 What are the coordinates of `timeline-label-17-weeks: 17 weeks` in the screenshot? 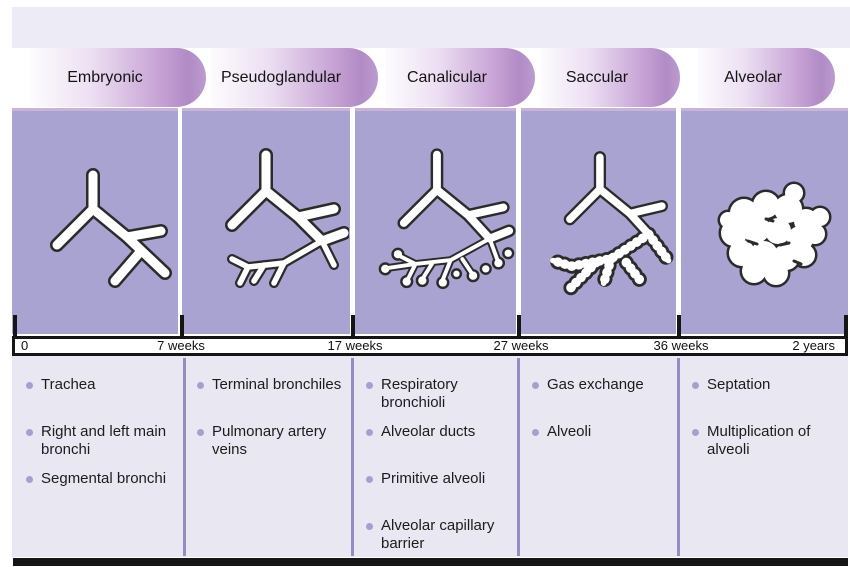 It's located at (355, 345).